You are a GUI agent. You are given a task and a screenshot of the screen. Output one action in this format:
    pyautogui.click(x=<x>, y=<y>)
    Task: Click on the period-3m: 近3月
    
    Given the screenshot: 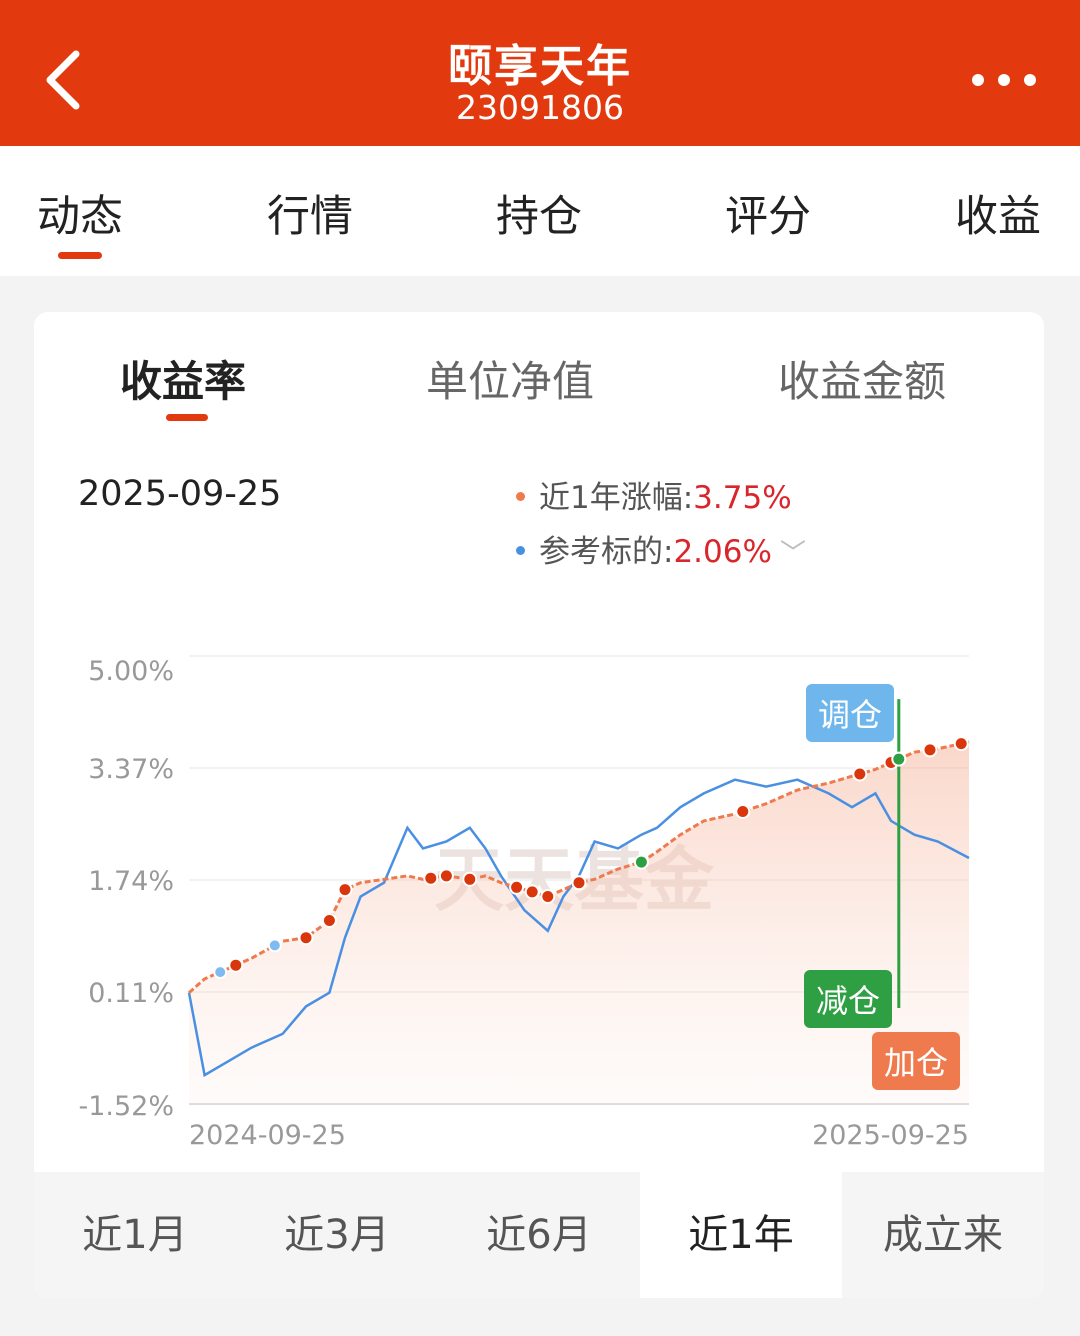 What is the action you would take?
    pyautogui.click(x=337, y=1235)
    